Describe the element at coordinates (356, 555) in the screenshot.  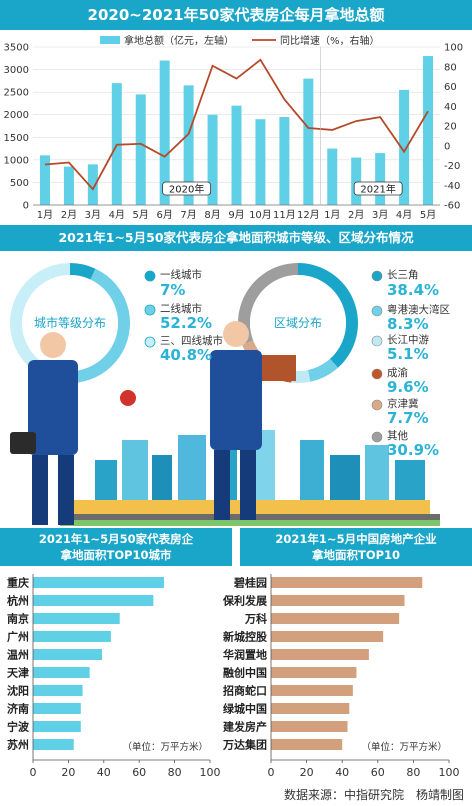
I see `top10-developers-title-line2: 拿地面积TOP10` at that location.